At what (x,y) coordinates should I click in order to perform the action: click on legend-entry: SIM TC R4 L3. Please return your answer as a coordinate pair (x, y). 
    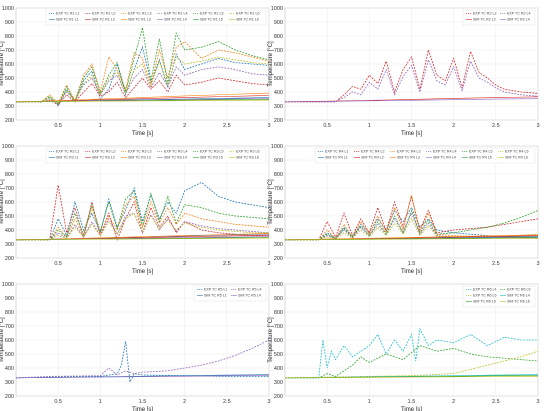
    Looking at the image, I should click on (408, 158).